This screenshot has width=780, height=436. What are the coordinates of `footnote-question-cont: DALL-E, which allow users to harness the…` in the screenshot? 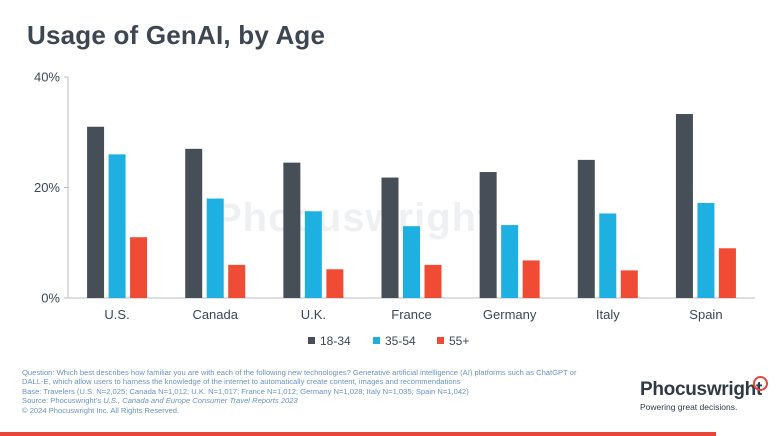 It's located at (241, 382).